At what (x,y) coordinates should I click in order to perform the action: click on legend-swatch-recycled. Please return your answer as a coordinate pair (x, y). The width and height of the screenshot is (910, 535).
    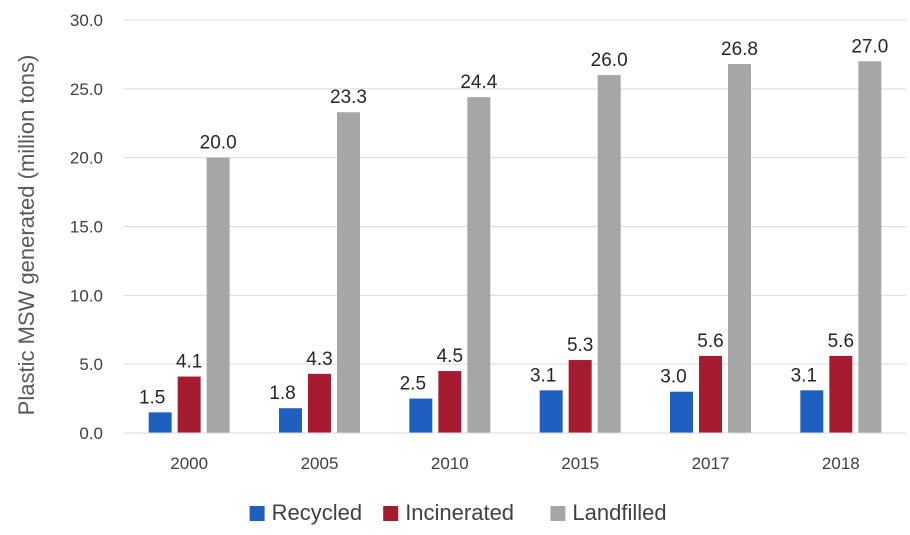
    Looking at the image, I should click on (257, 513).